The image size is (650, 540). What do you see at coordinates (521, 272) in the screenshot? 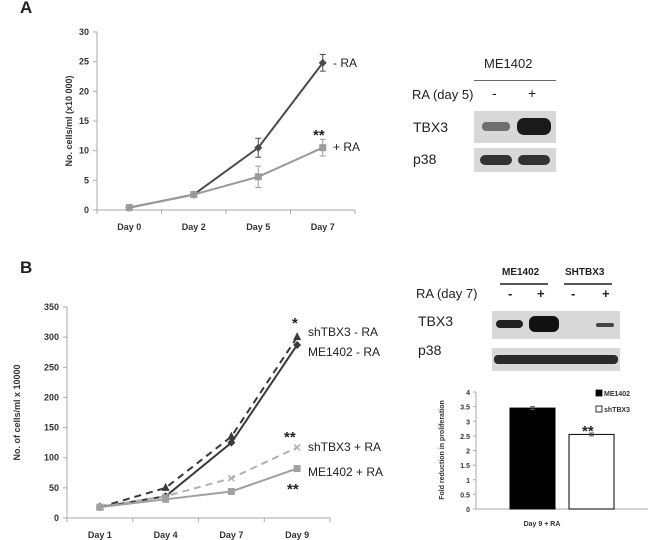
I see `blot-b-cell-line: ME1402` at bounding box center [521, 272].